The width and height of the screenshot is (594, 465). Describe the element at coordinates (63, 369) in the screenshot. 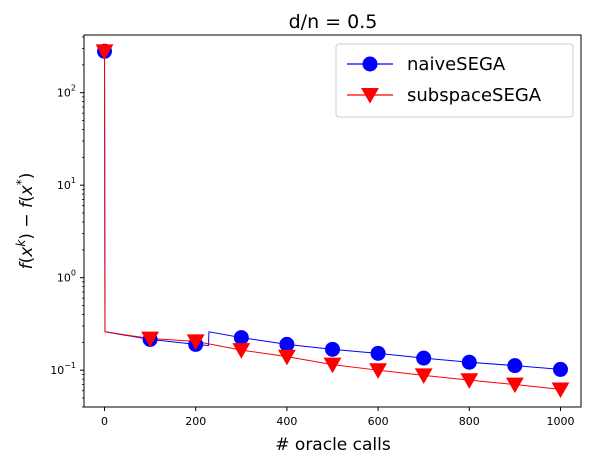

I see `y-tick-label: 10⁻¹` at that location.